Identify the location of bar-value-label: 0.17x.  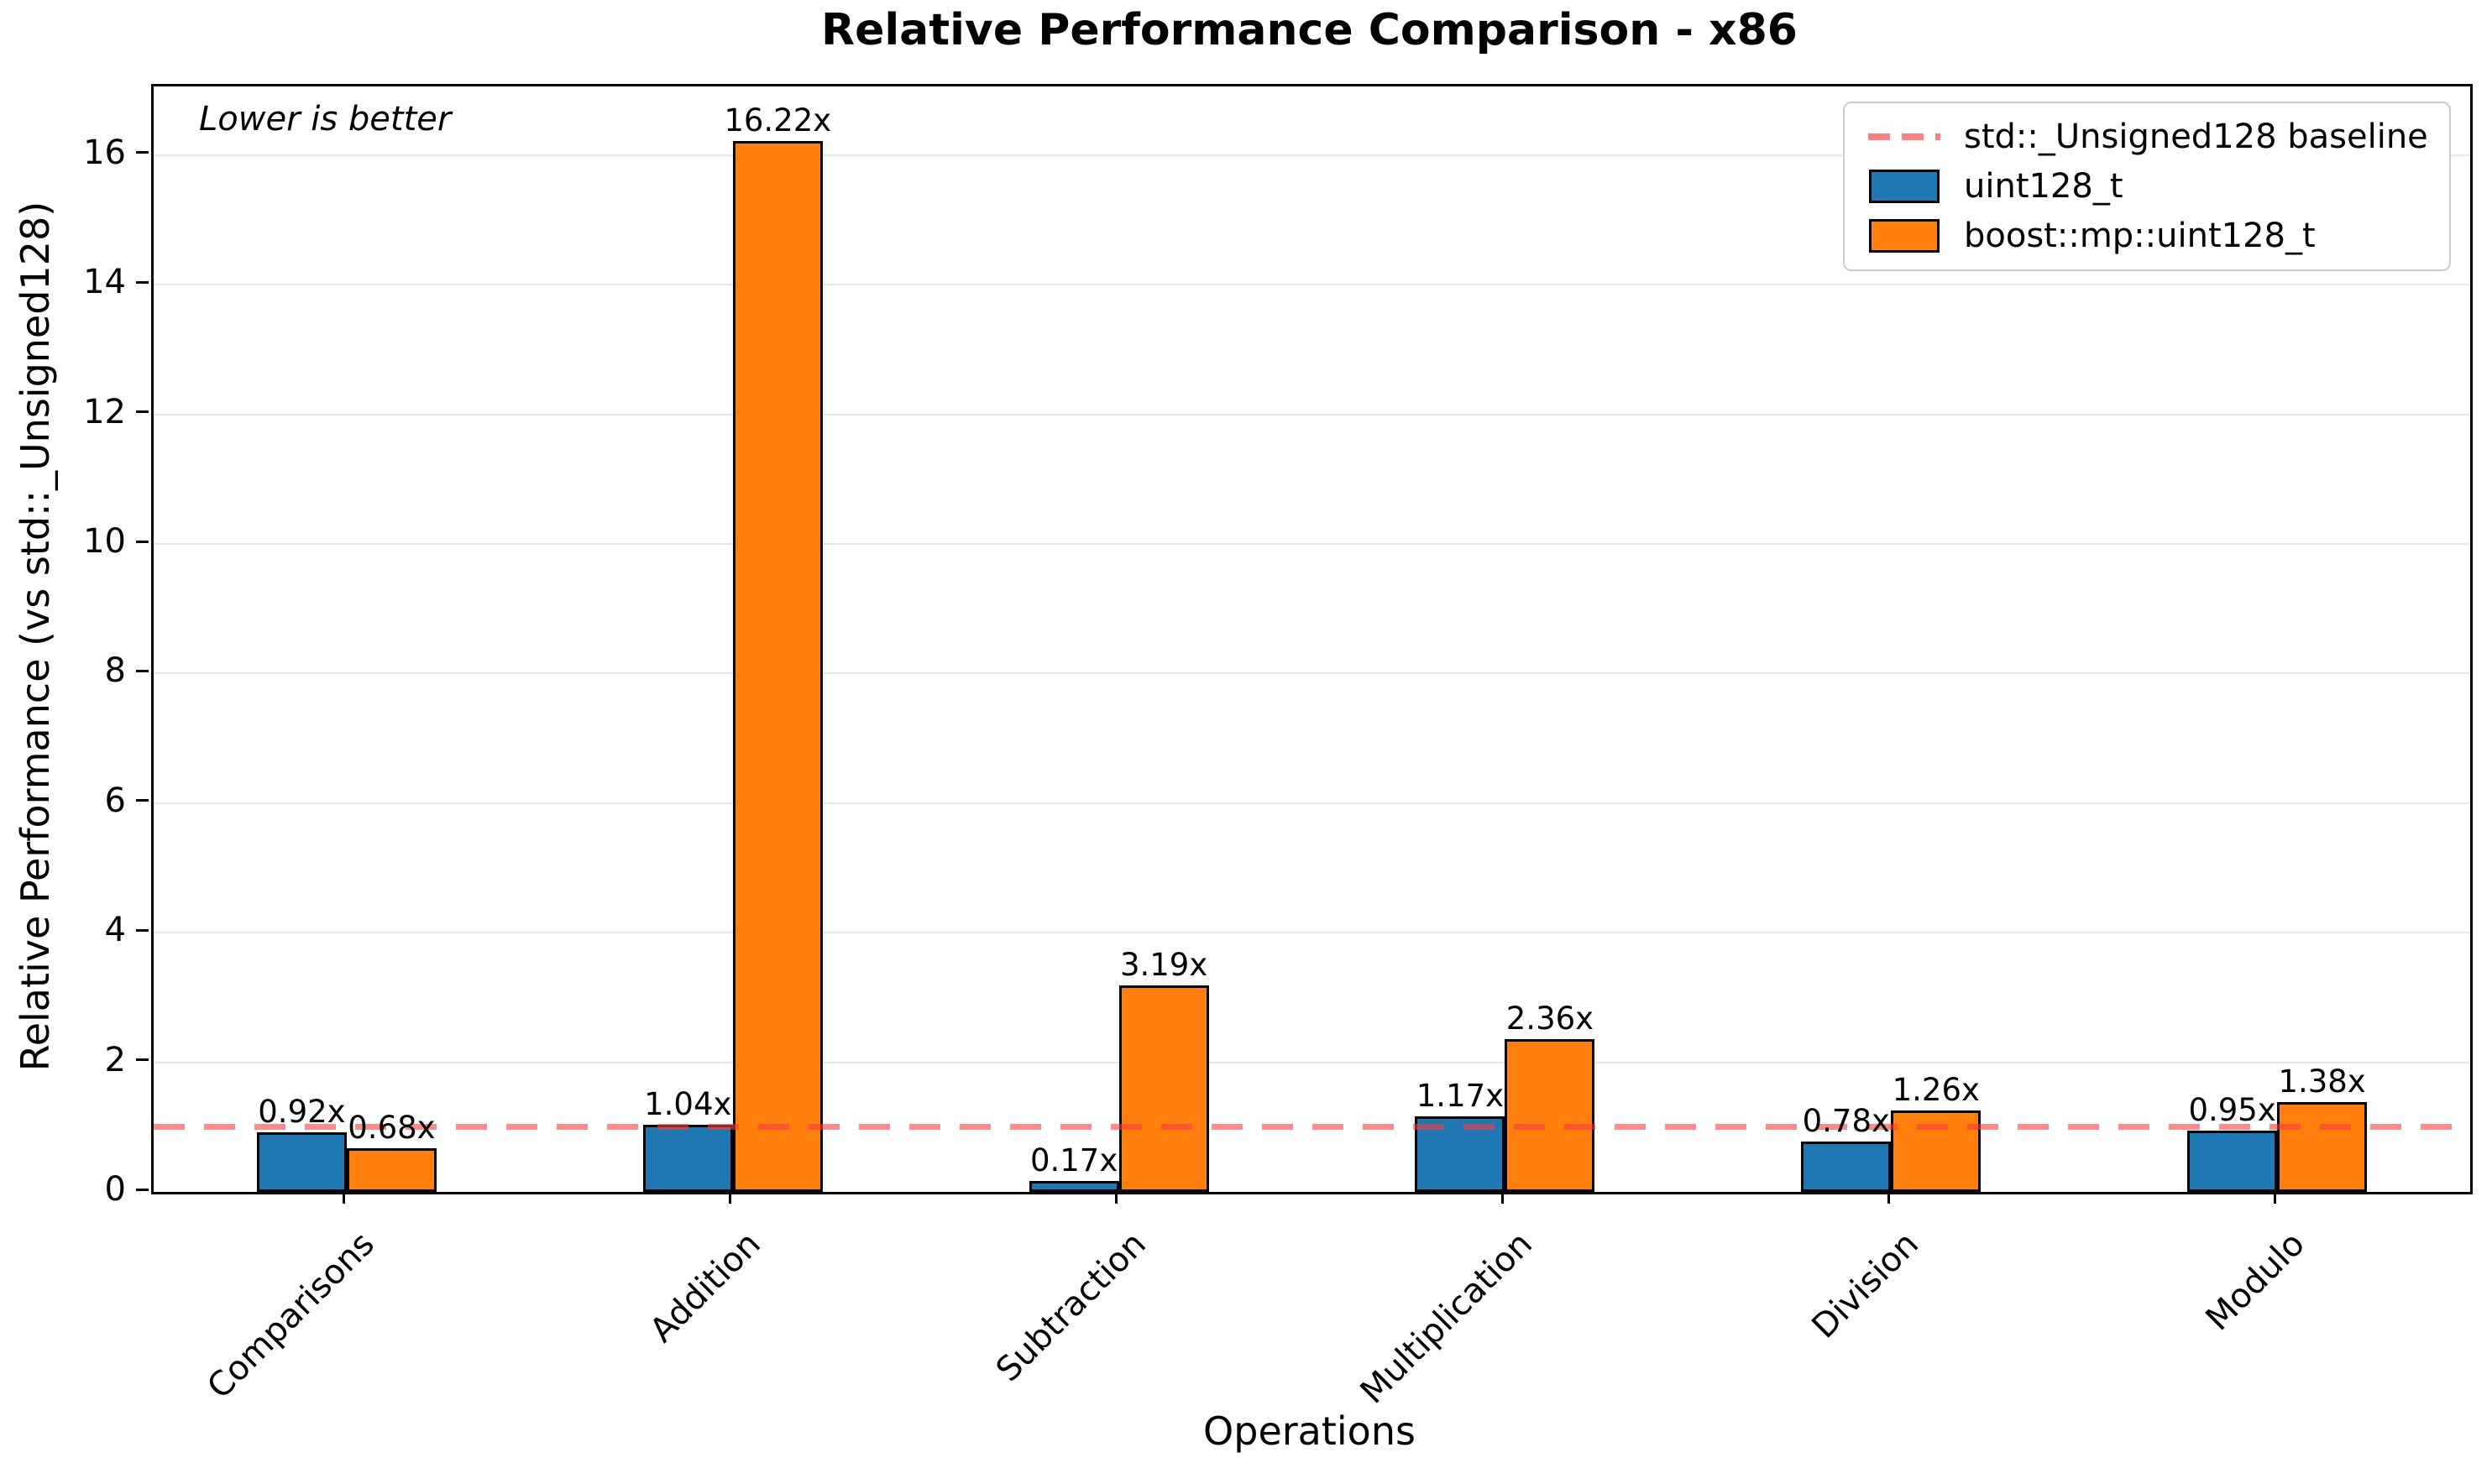
(1073, 1160).